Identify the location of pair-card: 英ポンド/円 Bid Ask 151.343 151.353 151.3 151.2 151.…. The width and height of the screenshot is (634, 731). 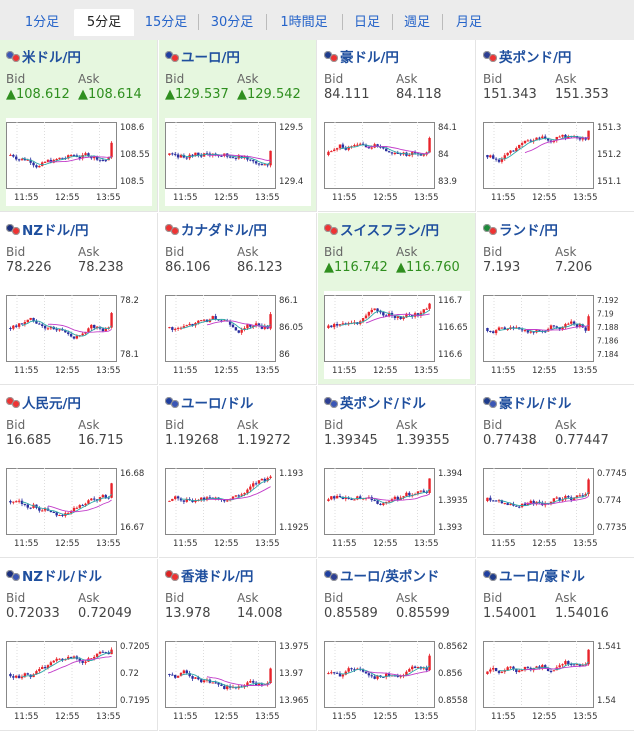
(555, 126).